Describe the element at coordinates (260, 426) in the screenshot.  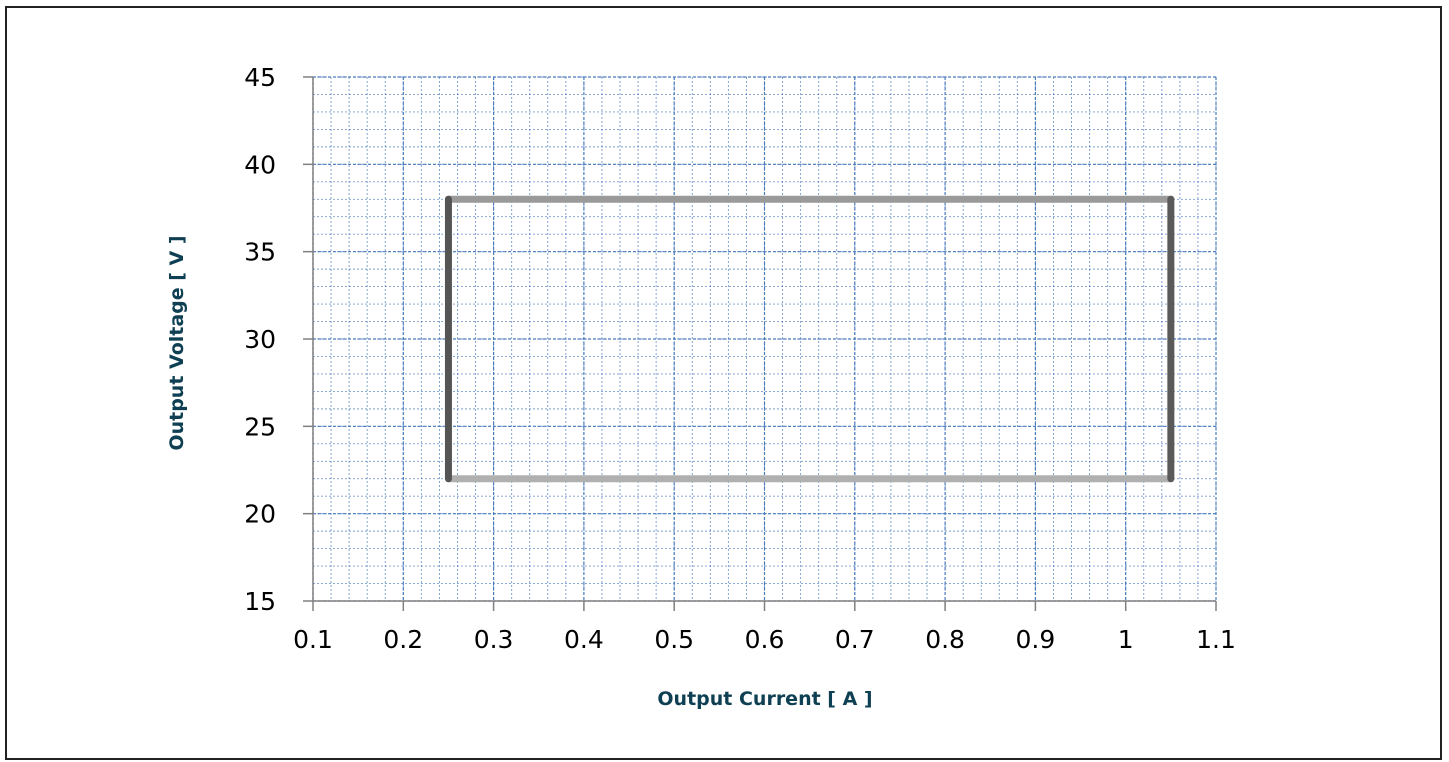
I see `y-tick-label: 25` at that location.